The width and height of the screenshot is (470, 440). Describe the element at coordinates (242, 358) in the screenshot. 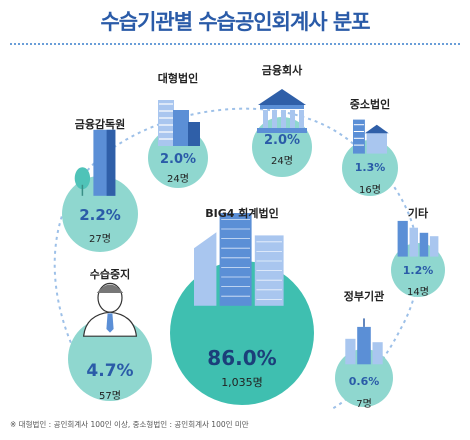

I see `percent-label: 86.0%` at that location.